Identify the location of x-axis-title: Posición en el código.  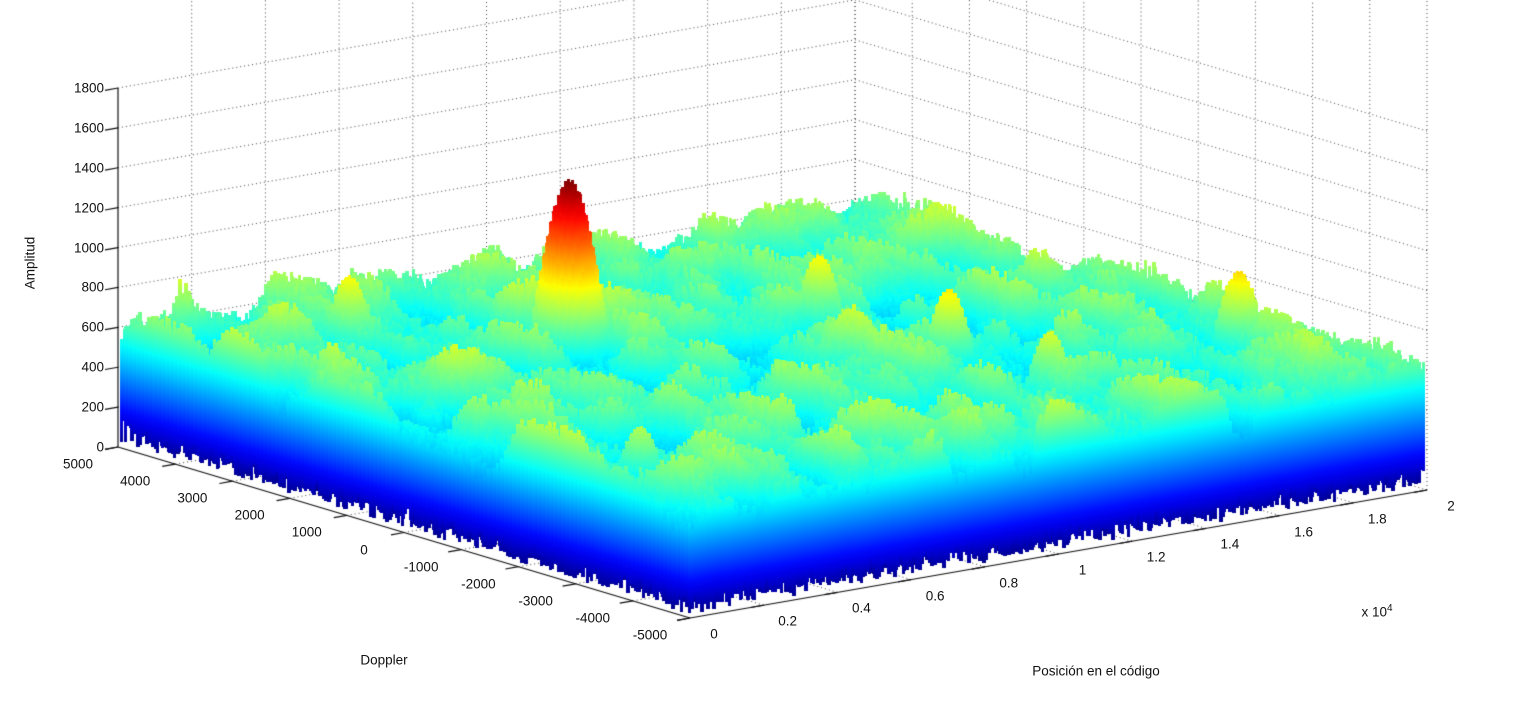
(1096, 671).